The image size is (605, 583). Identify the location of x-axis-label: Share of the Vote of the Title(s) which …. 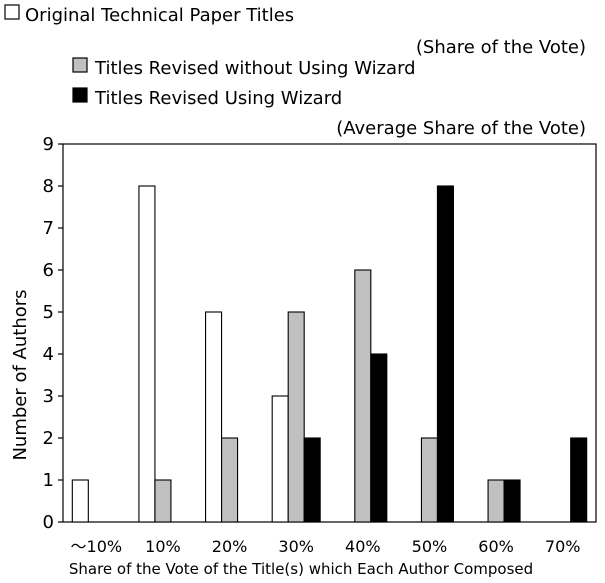
(301, 569).